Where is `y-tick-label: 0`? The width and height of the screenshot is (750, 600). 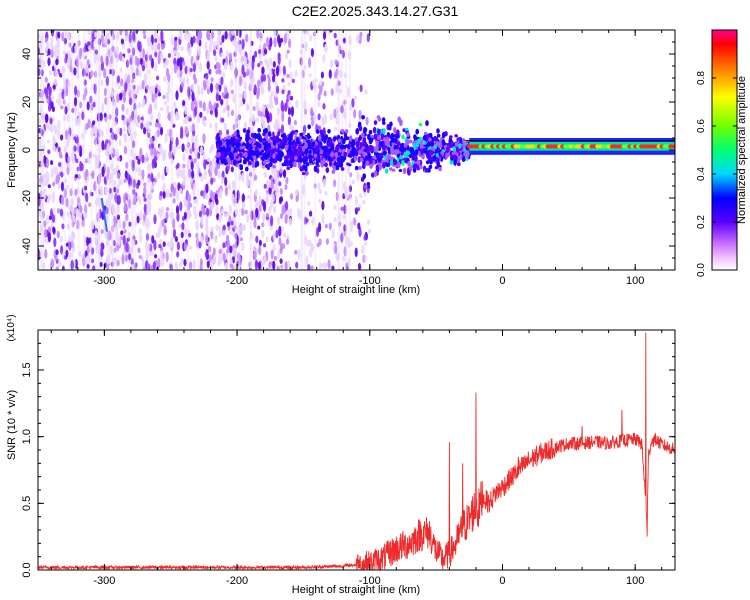 y-tick-label: 0 is located at coordinates (27, 150).